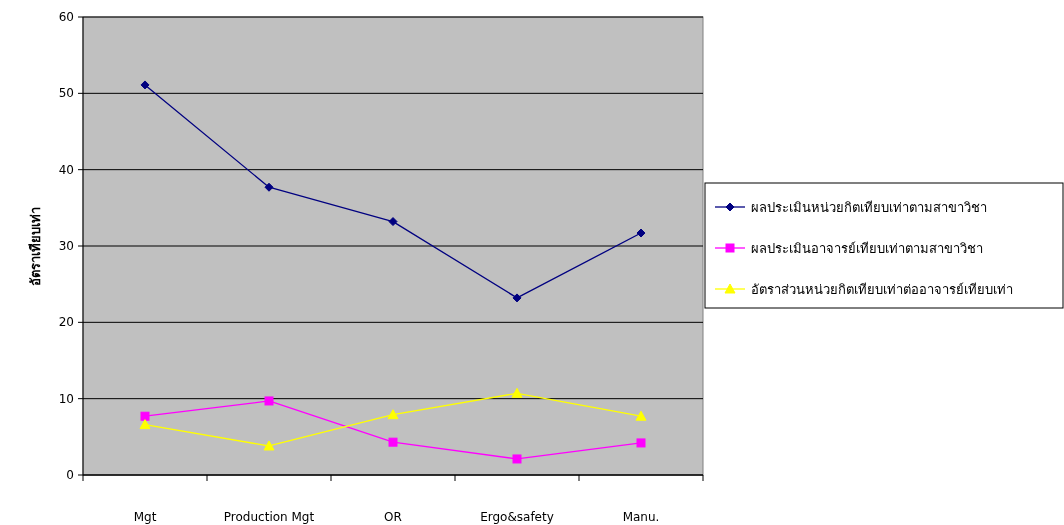 This screenshot has height=525, width=1064. I want to click on legend-label: ผลประเมินหน่วยกิตเทียบเท่าตามสาขาวิชา, so click(869, 207).